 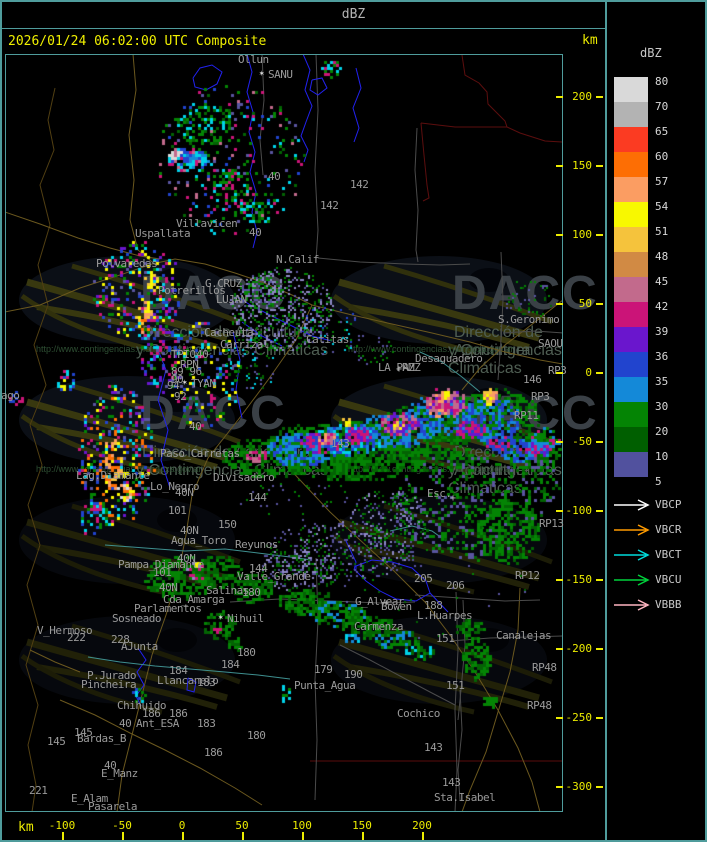 I want to click on legend-scale-value: 70, so click(x=662, y=106).